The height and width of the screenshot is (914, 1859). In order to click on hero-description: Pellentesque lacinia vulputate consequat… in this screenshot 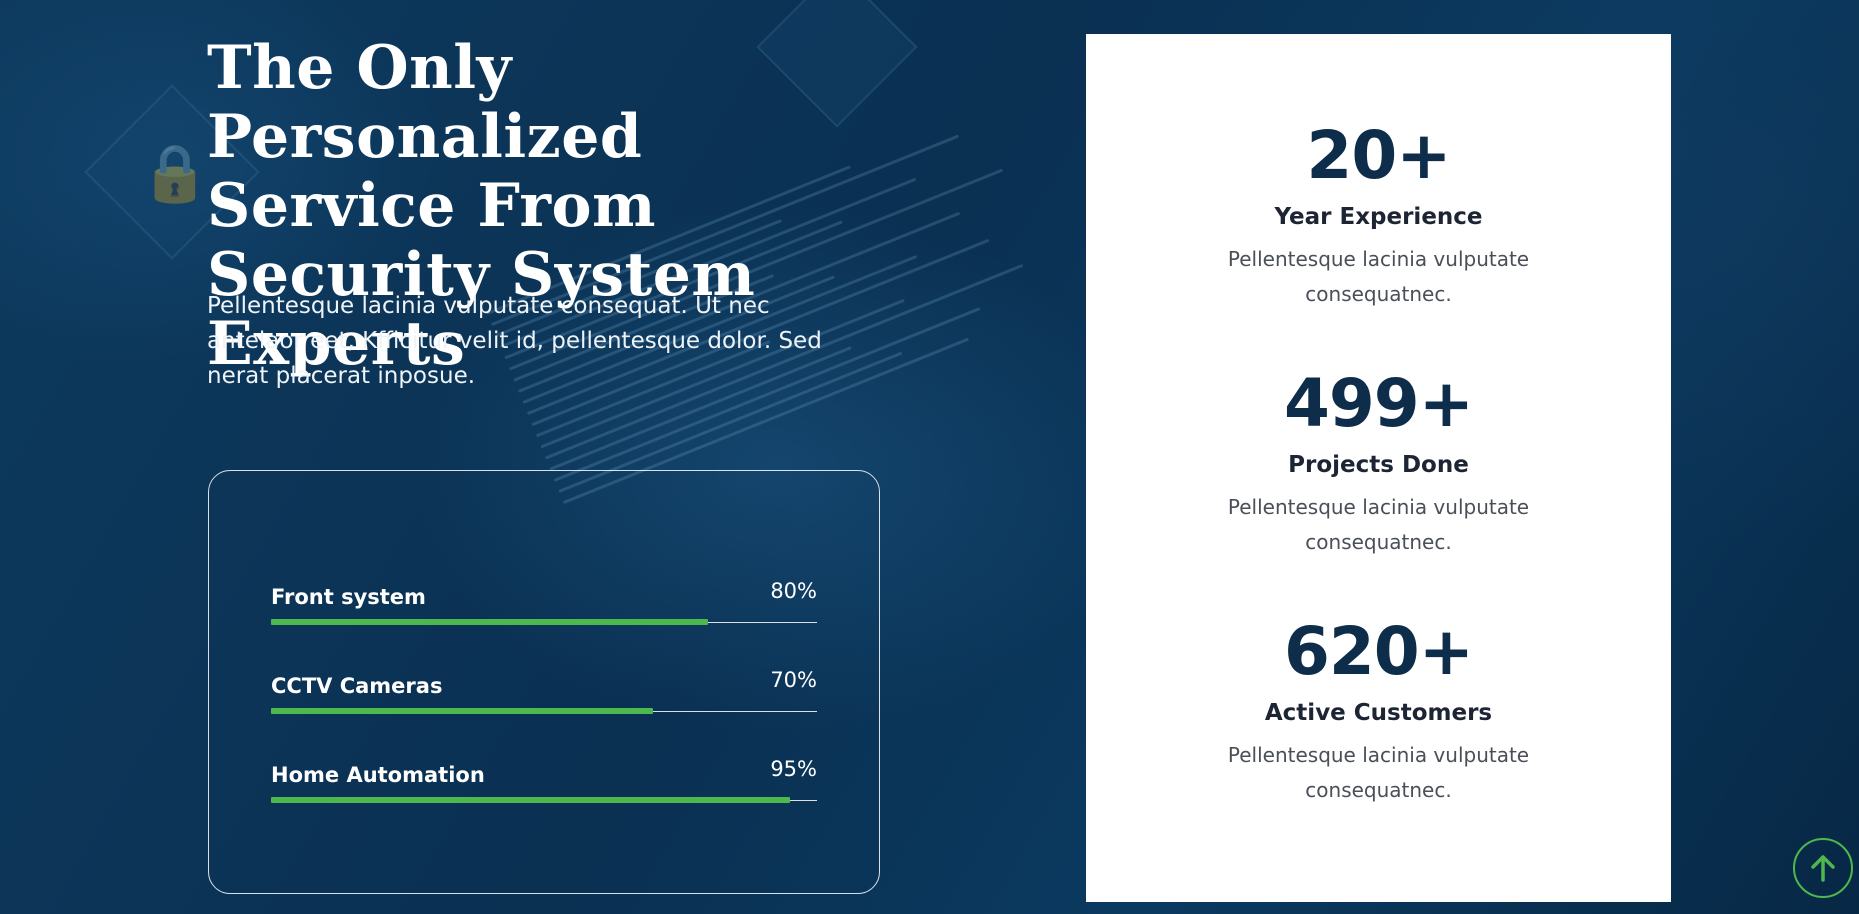, I will do `click(514, 341)`.